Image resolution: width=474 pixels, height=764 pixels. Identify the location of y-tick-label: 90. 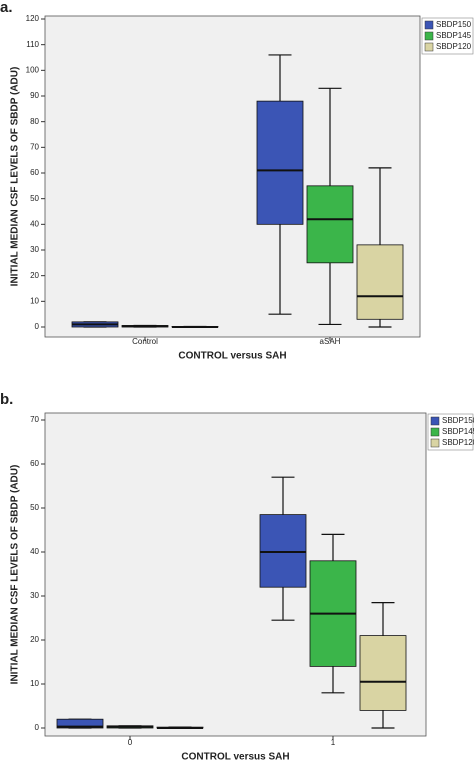
(34, 95).